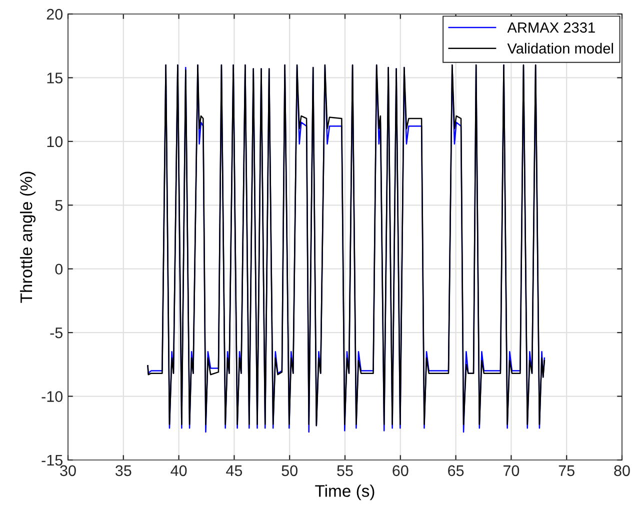 This screenshot has height=511, width=637. I want to click on y-tick-label: -5, so click(56, 333).